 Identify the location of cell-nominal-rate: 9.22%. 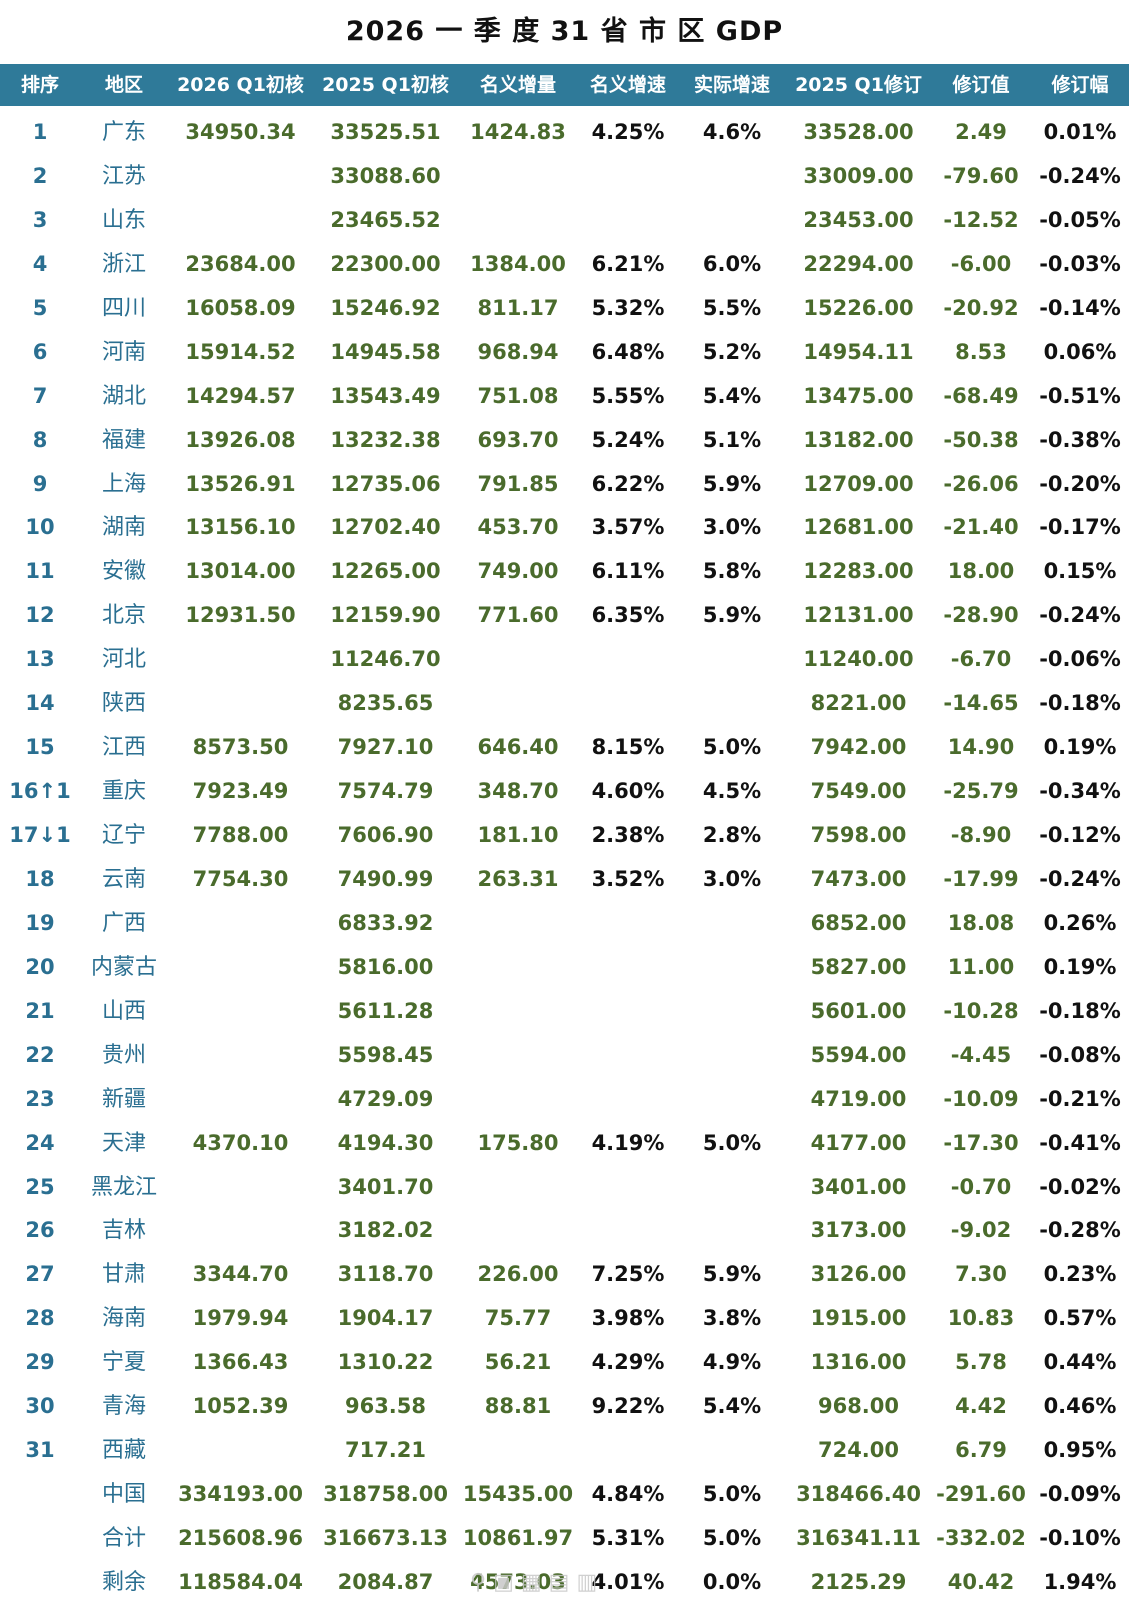
(628, 1406).